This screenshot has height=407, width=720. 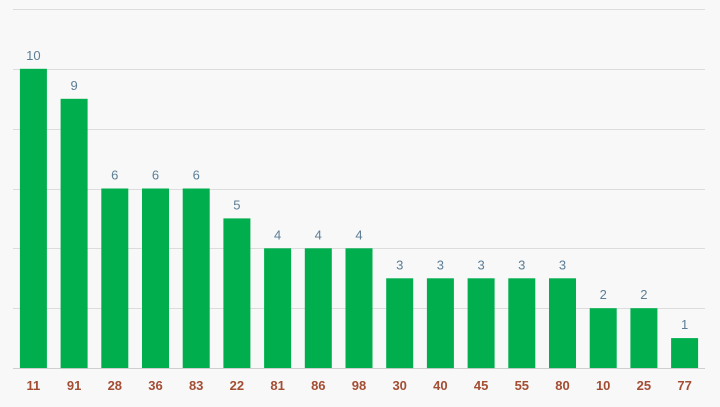 What do you see at coordinates (562, 385) in the screenshot?
I see `category-label: 80` at bounding box center [562, 385].